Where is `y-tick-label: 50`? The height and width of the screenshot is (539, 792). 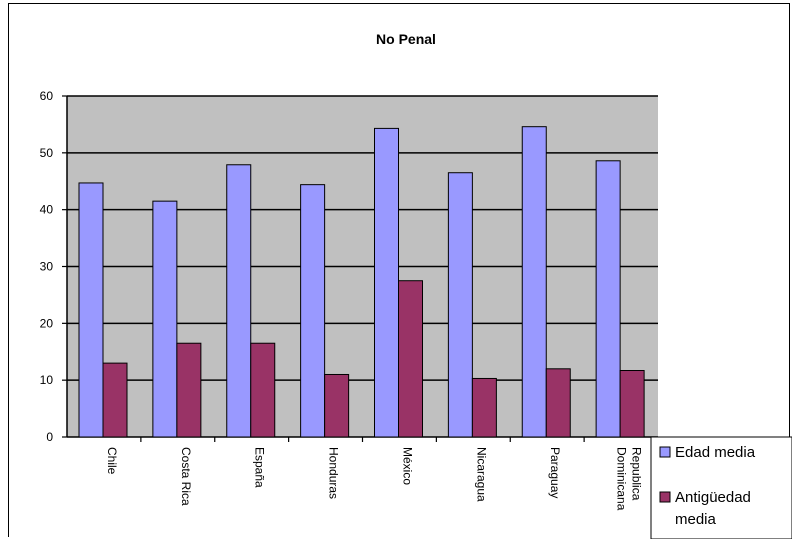 y-tick-label: 50 is located at coordinates (47, 153).